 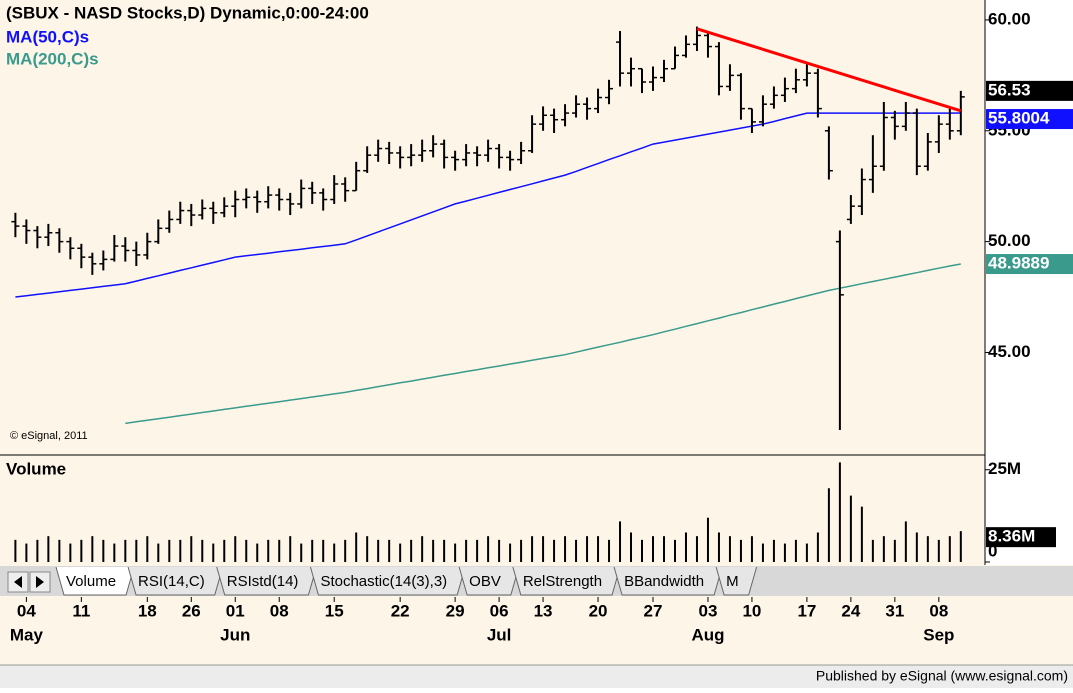 What do you see at coordinates (499, 610) in the screenshot?
I see `x-tick-label: 06` at bounding box center [499, 610].